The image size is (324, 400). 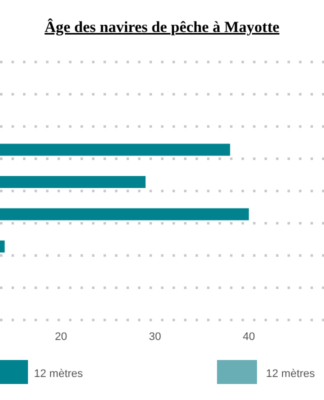 What do you see at coordinates (291, 374) in the screenshot?
I see `text: 12 mètres` at bounding box center [291, 374].